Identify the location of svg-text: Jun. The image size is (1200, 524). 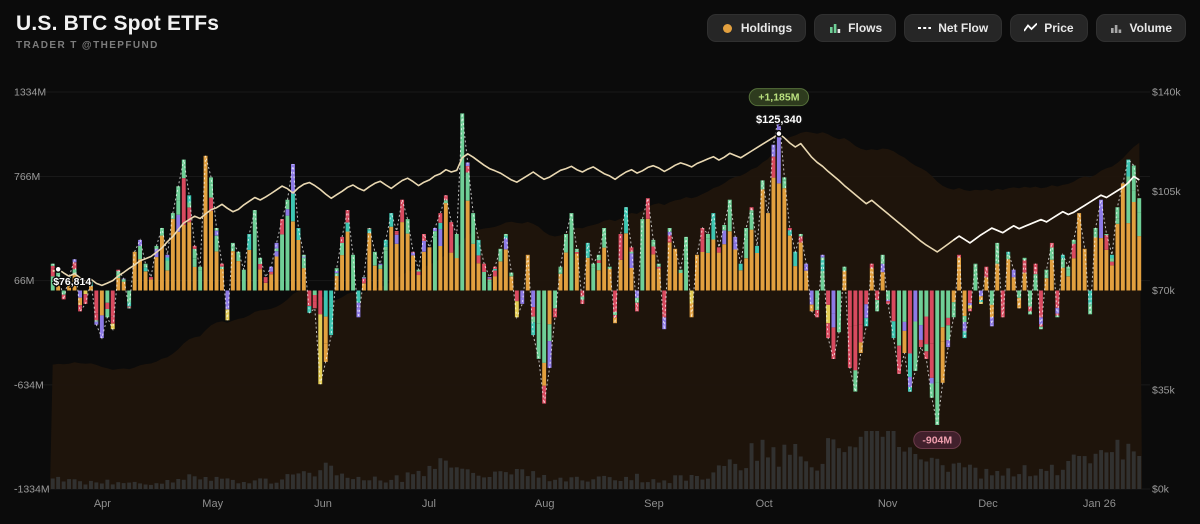
(323, 504).